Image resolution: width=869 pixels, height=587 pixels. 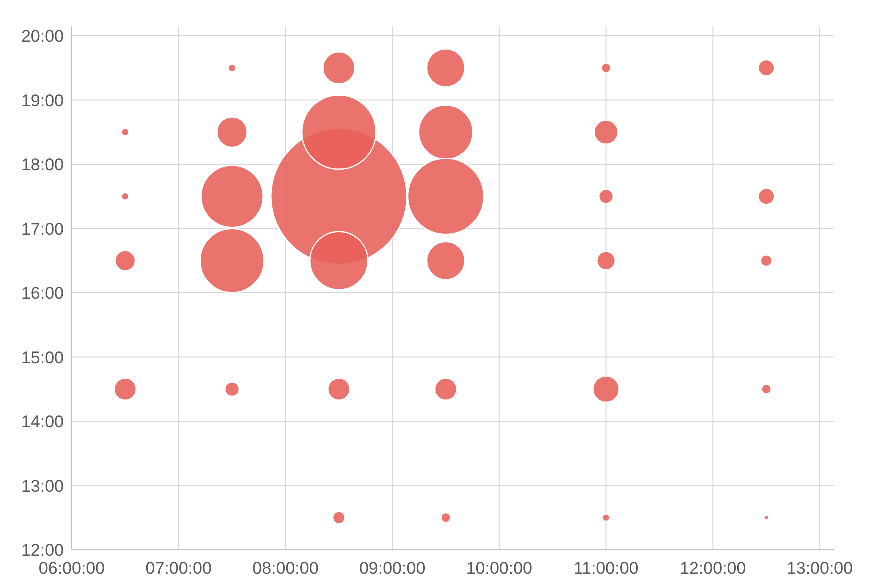 What do you see at coordinates (42, 422) in the screenshot?
I see `y-tick-label: 14:00` at bounding box center [42, 422].